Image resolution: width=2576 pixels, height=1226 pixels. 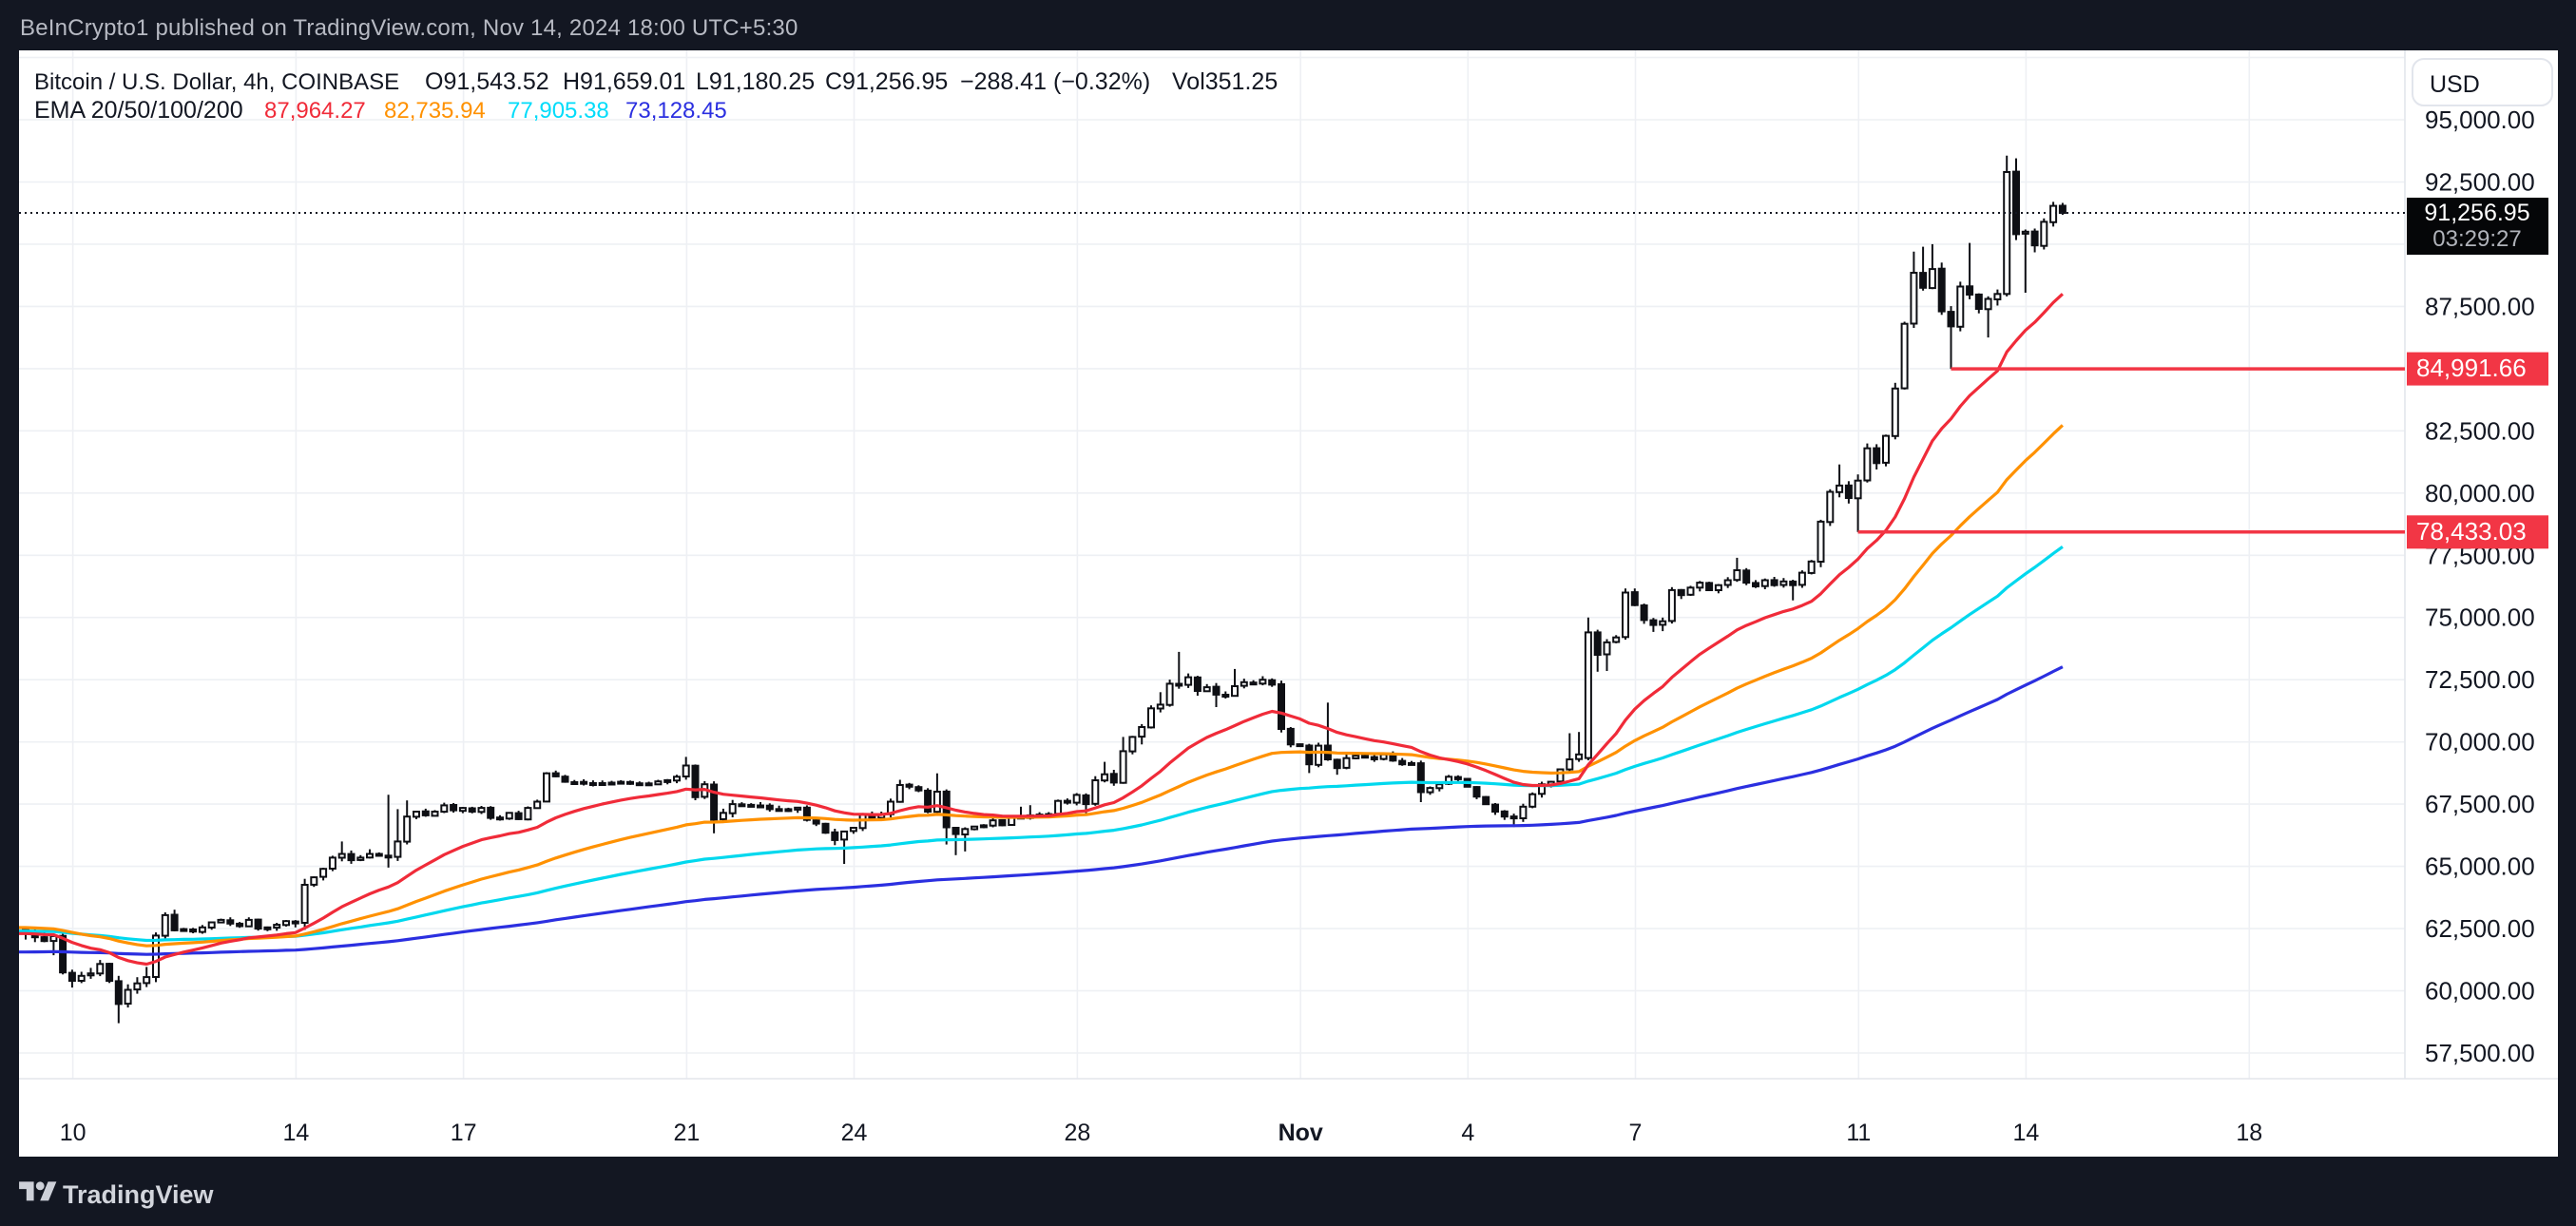 I want to click on svg-text: 73,128.45, so click(x=676, y=111).